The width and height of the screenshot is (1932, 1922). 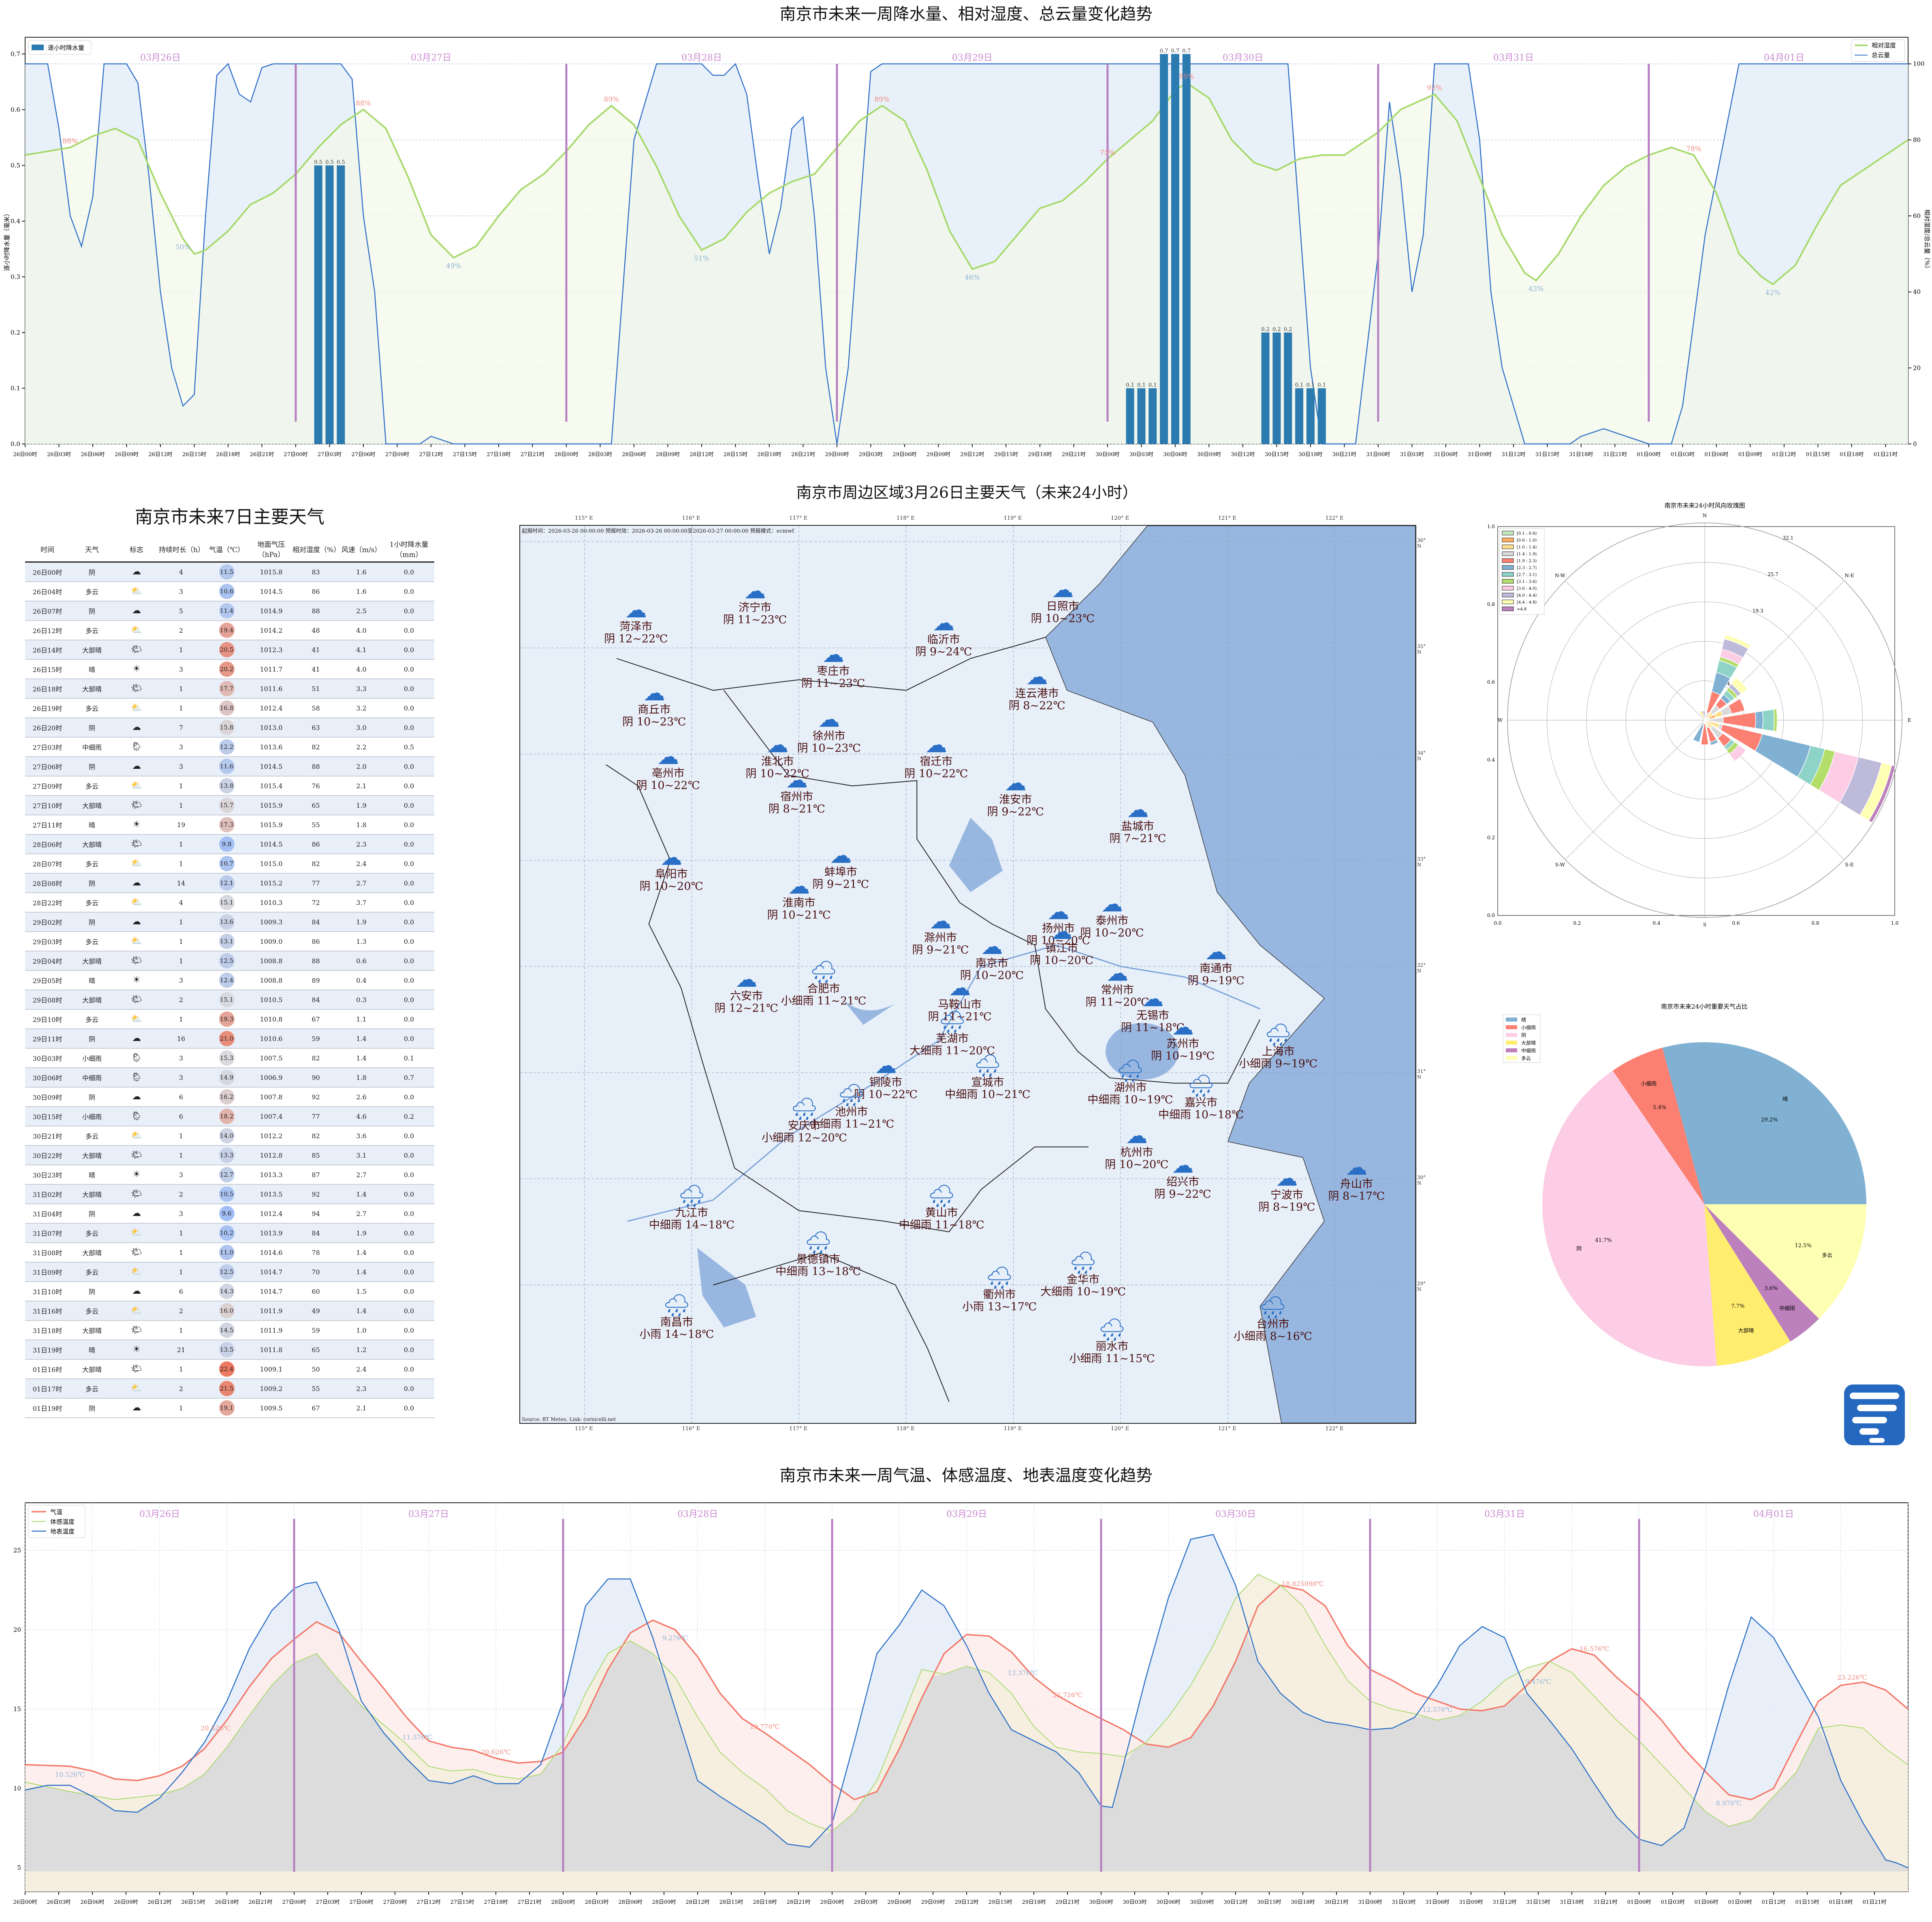 What do you see at coordinates (799, 518) in the screenshot?
I see `longitude-label: 117° E` at bounding box center [799, 518].